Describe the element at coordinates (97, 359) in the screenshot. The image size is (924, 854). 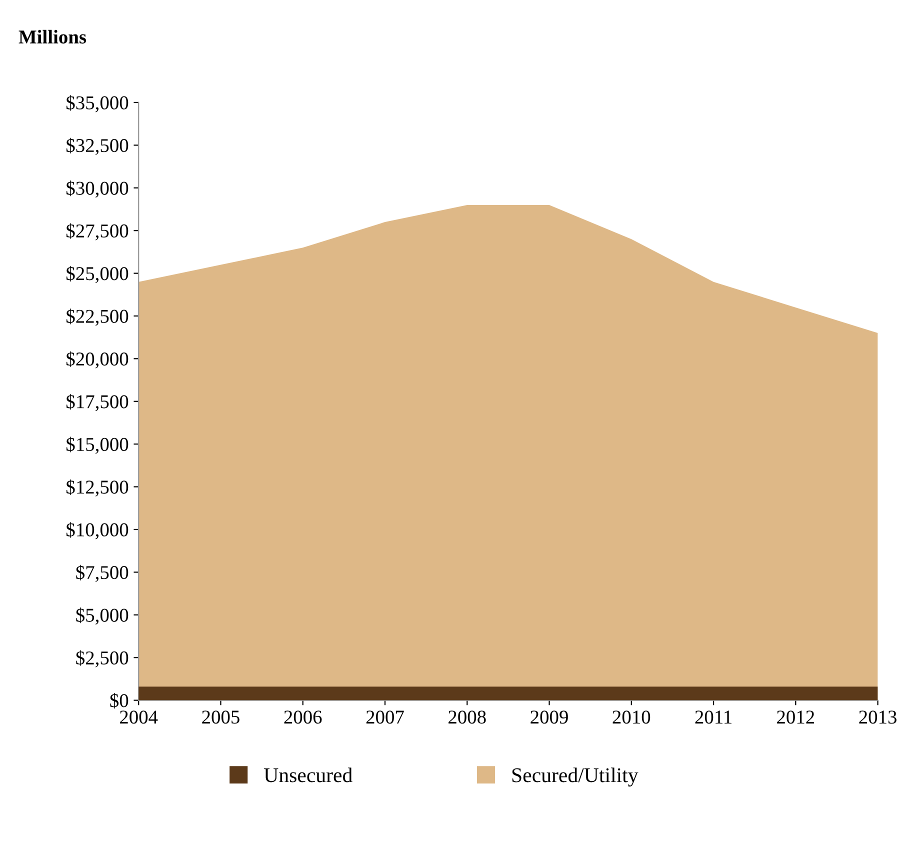
I see `y-tick-label: $20,000` at that location.